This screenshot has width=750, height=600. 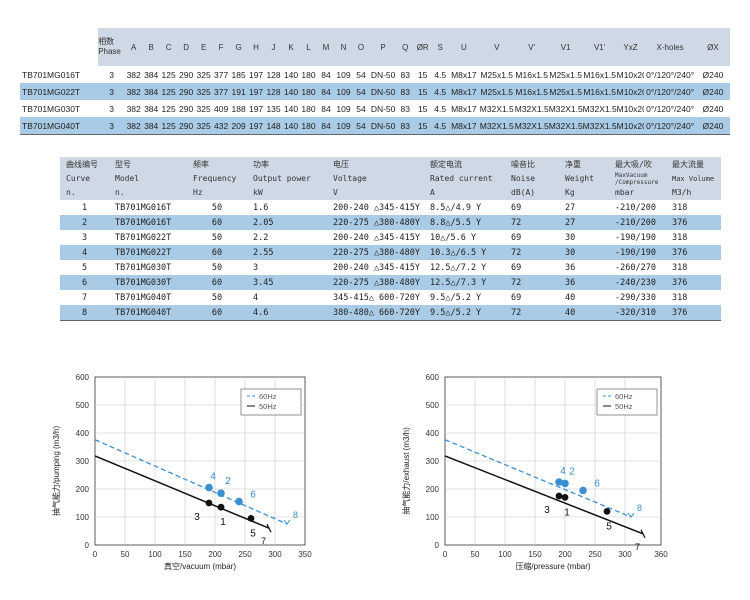 What do you see at coordinates (456, 297) in the screenshot?
I see `performance-cell: 9.5△/5.2 Y` at bounding box center [456, 297].